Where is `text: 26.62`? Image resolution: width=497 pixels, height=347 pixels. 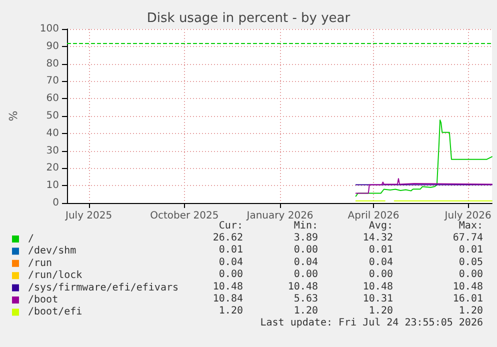
text: 26.62 is located at coordinates (227, 238).